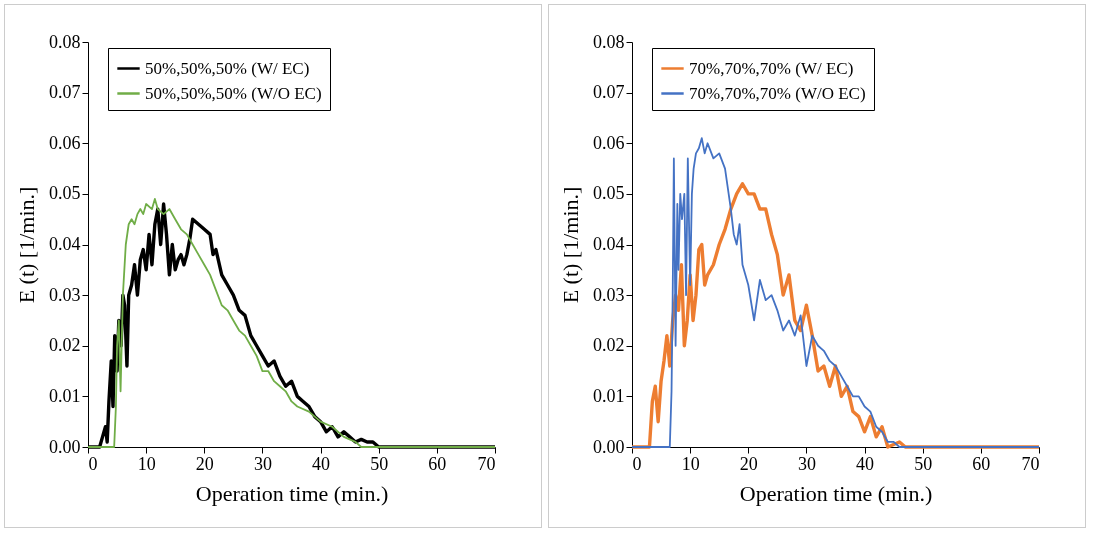  What do you see at coordinates (227, 68) in the screenshot?
I see `legend-label: 50%,50%,50% (W/ EC)` at bounding box center [227, 68].